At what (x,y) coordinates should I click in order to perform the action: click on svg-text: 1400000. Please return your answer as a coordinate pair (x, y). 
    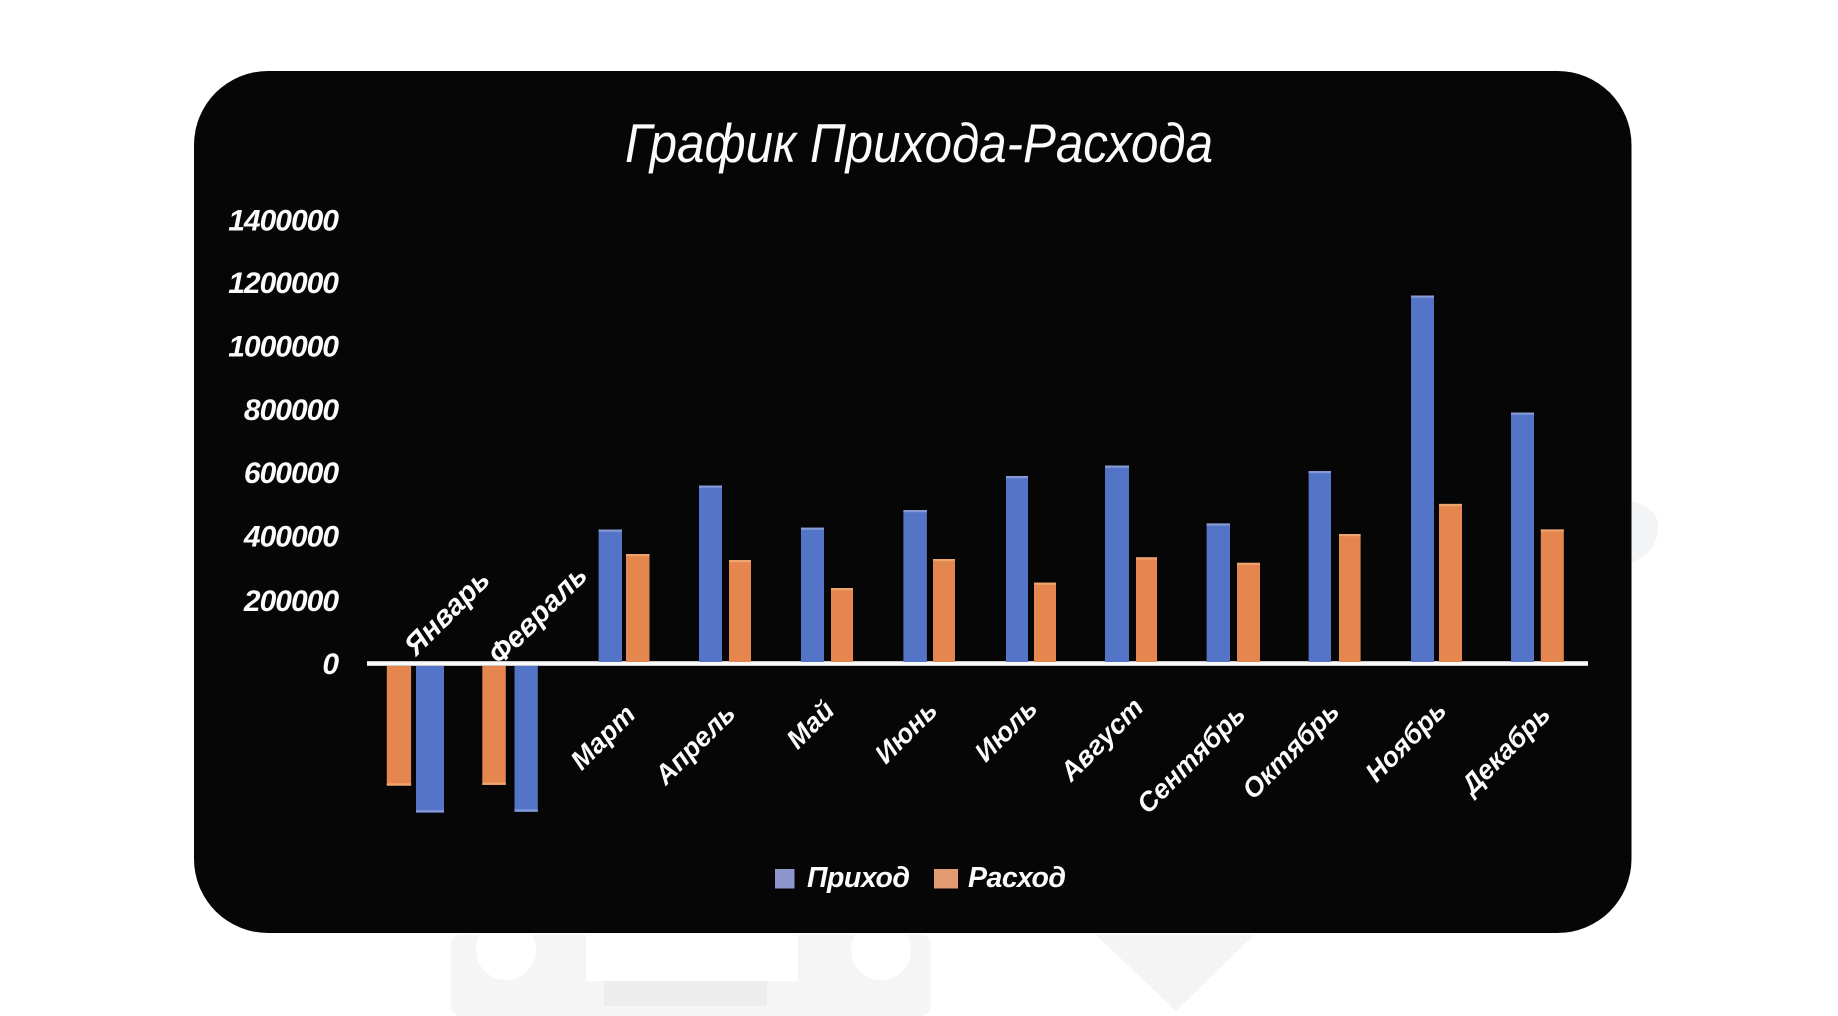
    Looking at the image, I should click on (283, 221).